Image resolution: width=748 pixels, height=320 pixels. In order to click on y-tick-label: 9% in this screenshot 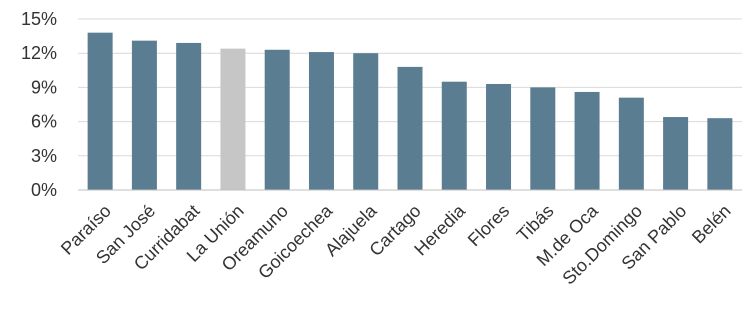, I will do `click(44, 87)`.